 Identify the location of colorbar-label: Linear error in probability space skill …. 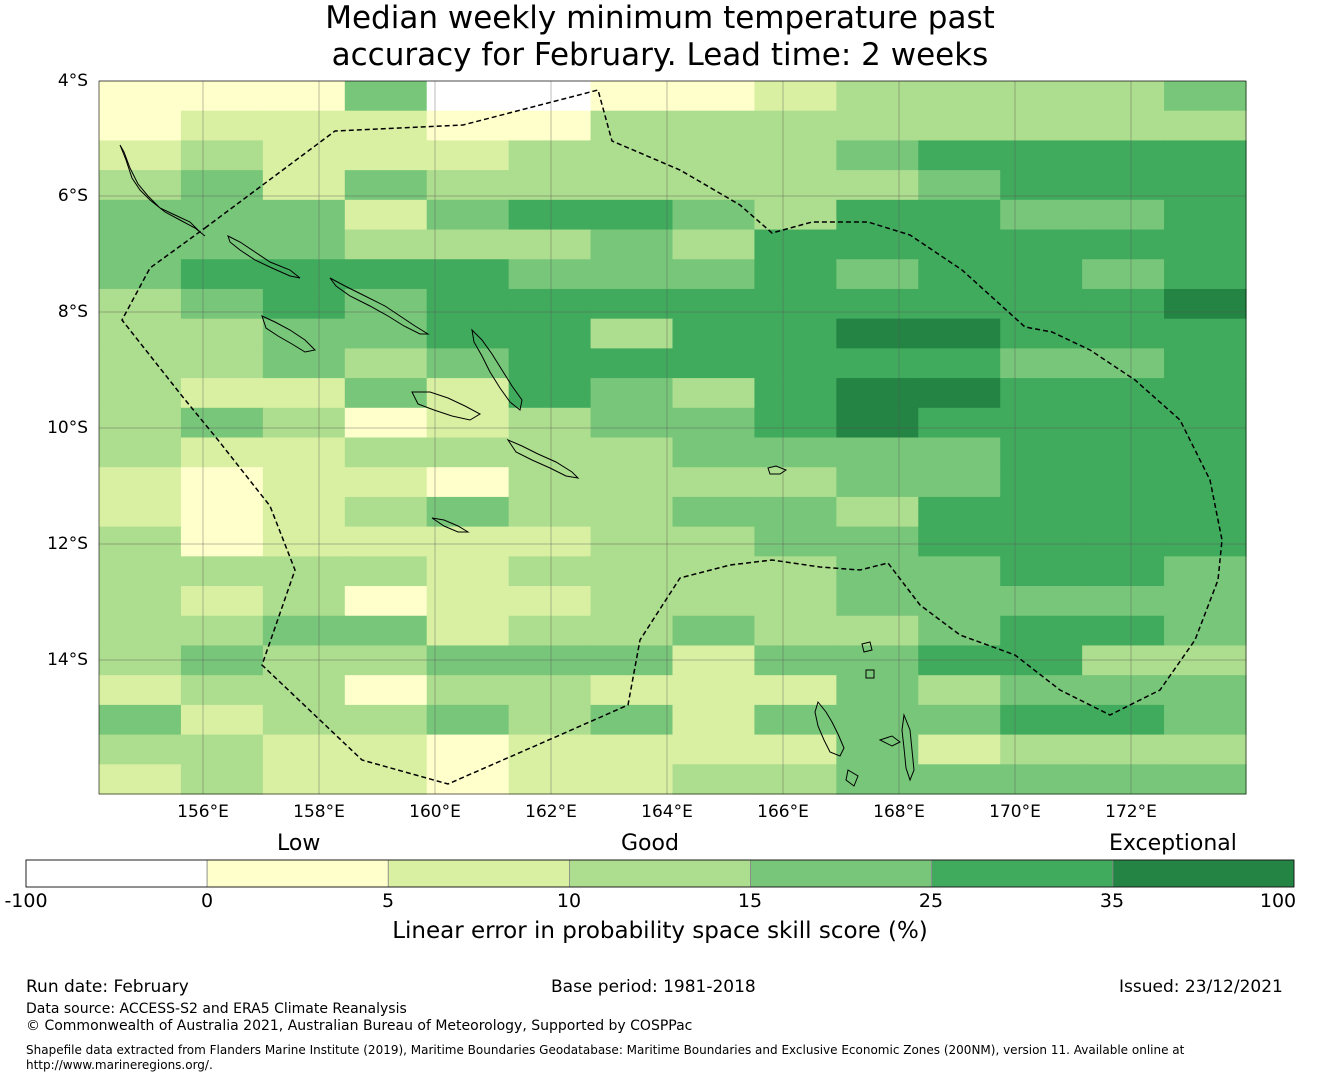
(660, 931).